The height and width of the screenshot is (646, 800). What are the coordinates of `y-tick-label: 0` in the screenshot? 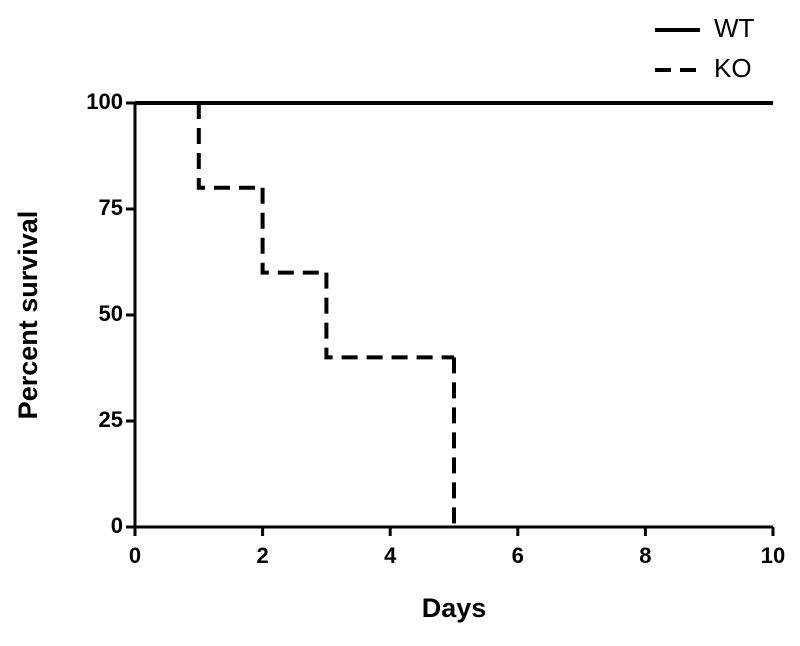 It's located at (117, 525).